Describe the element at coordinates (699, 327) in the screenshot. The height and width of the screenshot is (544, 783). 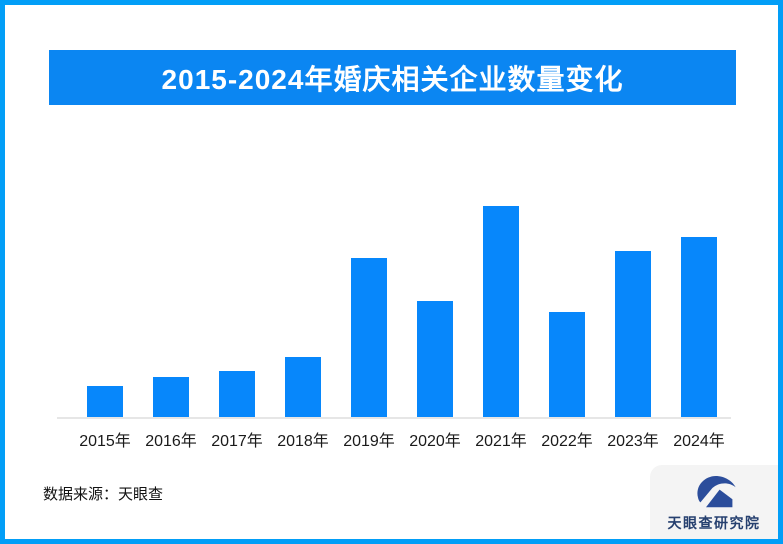
I see `bar-2024` at that location.